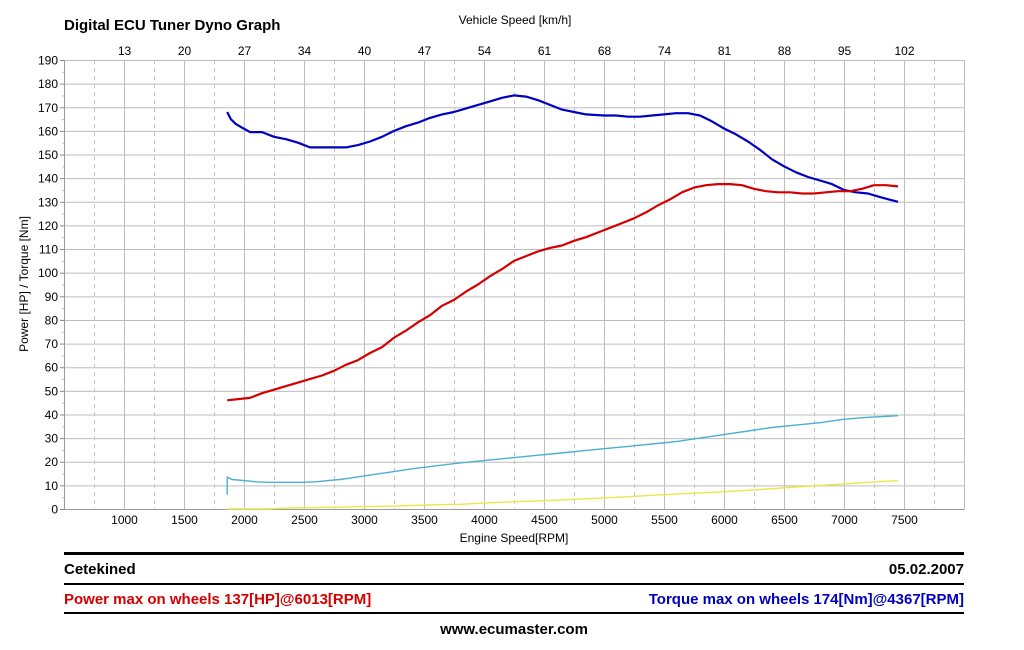  What do you see at coordinates (52, 320) in the screenshot?
I see `y-tick-label: 80` at bounding box center [52, 320].